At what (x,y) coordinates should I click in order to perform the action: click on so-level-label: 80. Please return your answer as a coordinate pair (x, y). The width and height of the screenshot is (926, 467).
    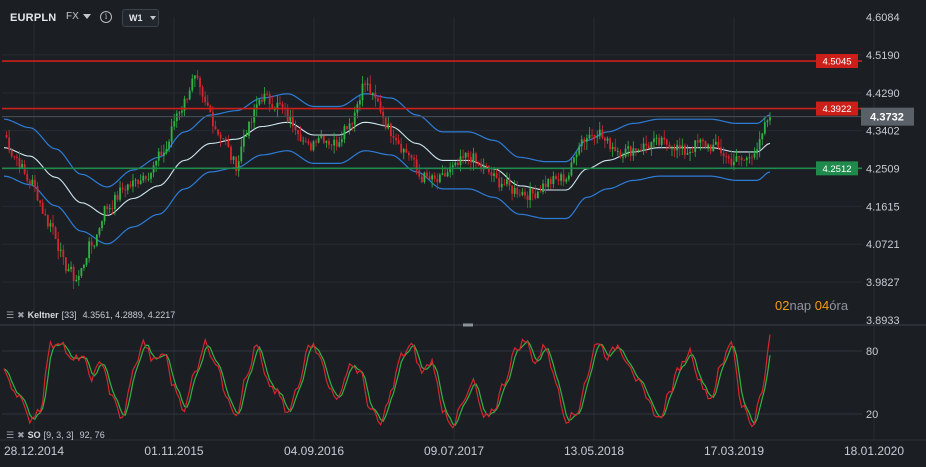
    Looking at the image, I should click on (872, 352).